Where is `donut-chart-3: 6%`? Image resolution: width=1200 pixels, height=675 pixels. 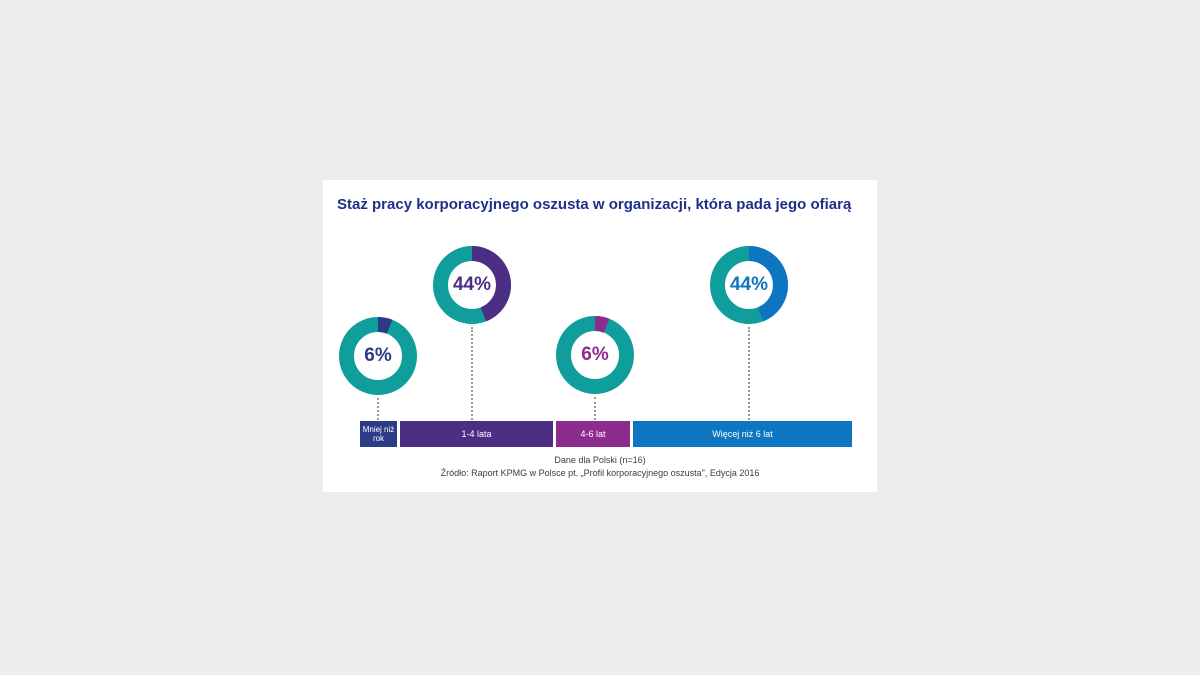
donut-chart-3: 6% is located at coordinates (595, 355).